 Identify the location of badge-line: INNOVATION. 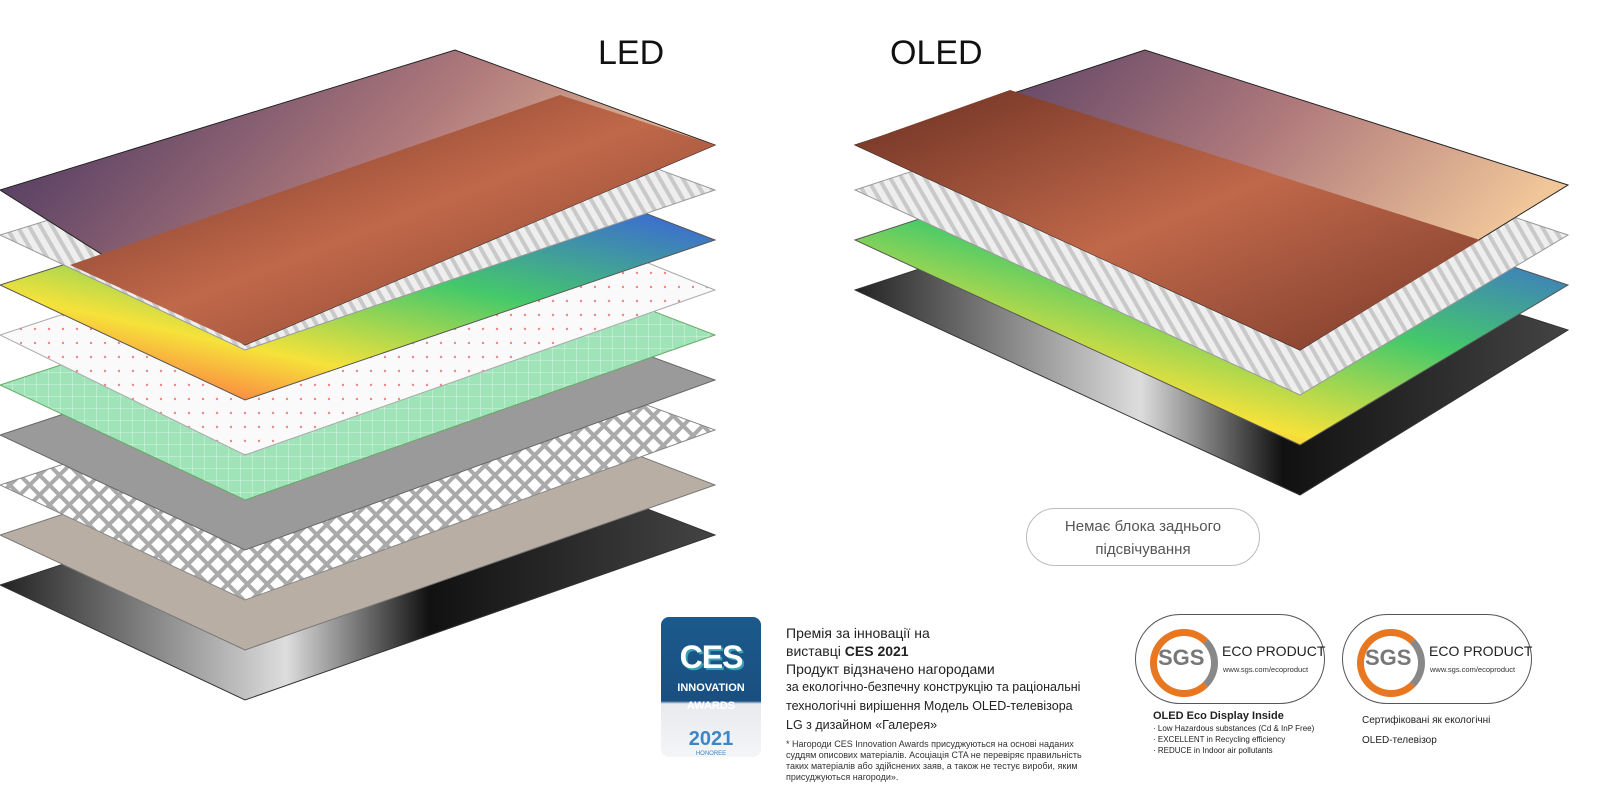
(711, 688).